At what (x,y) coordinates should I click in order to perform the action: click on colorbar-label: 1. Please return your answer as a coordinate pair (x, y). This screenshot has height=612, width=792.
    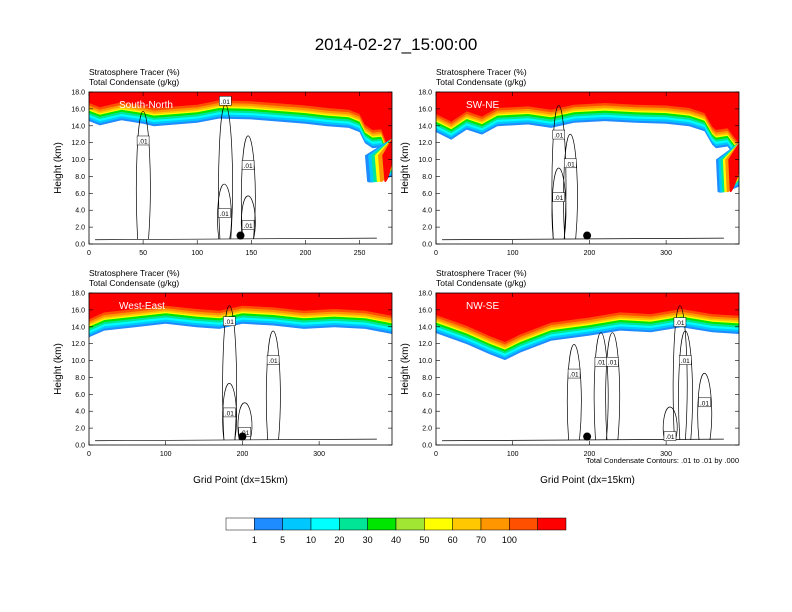
    Looking at the image, I should click on (254, 540).